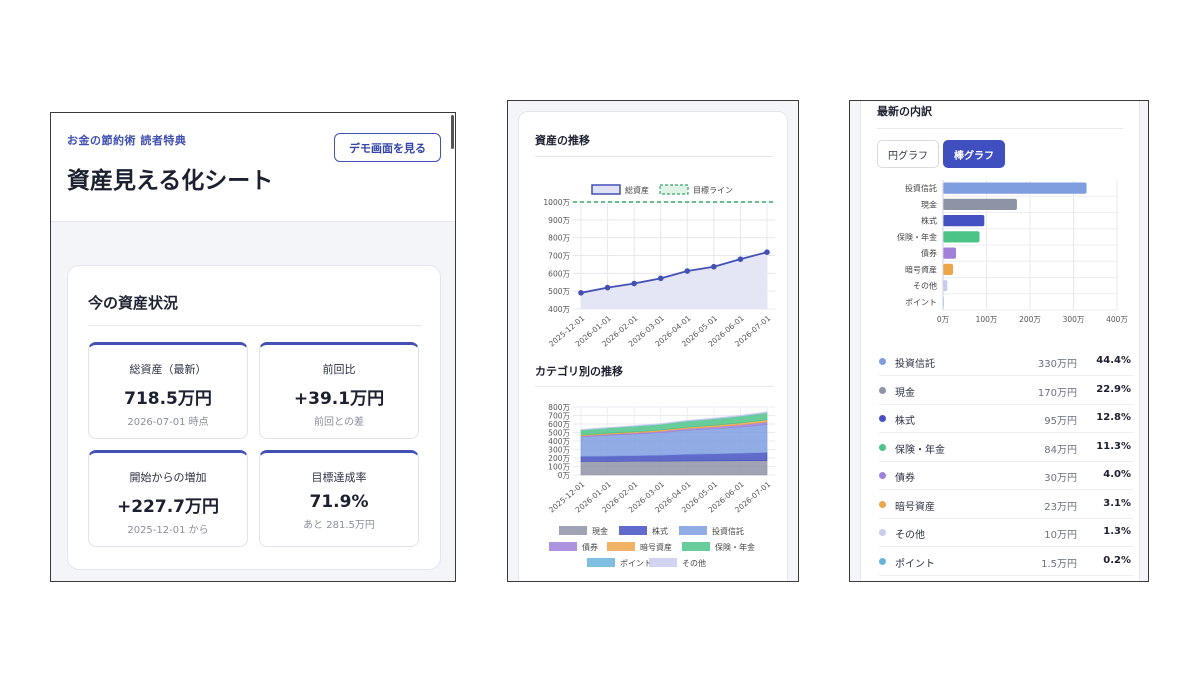 The width and height of the screenshot is (1200, 675). I want to click on y-tick-label: 500万, so click(559, 291).